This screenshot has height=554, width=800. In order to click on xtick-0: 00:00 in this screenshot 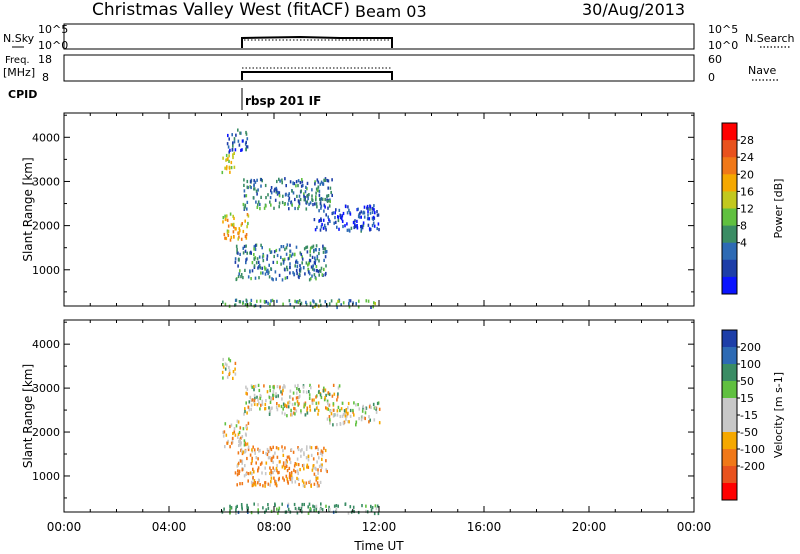, I will do `click(64, 527)`.